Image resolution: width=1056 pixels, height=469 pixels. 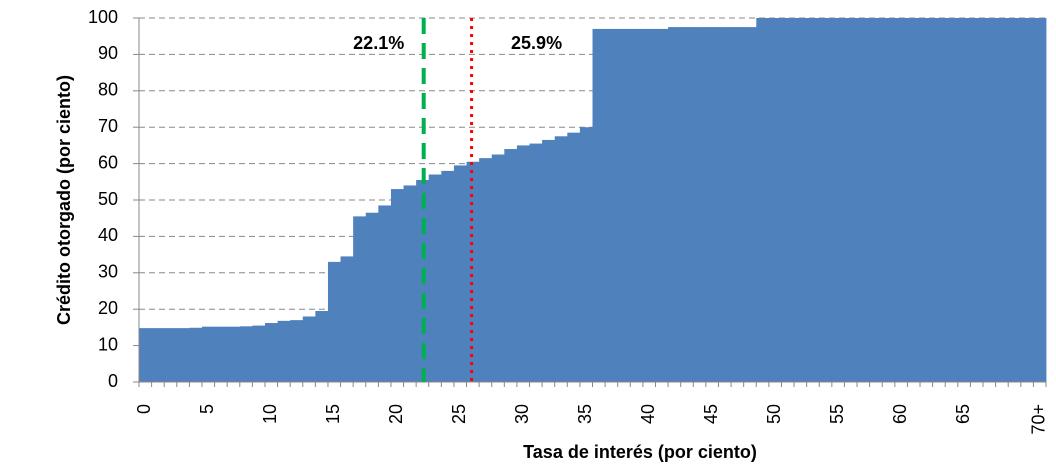 What do you see at coordinates (774, 414) in the screenshot?
I see `x-tick-label: 50` at bounding box center [774, 414].